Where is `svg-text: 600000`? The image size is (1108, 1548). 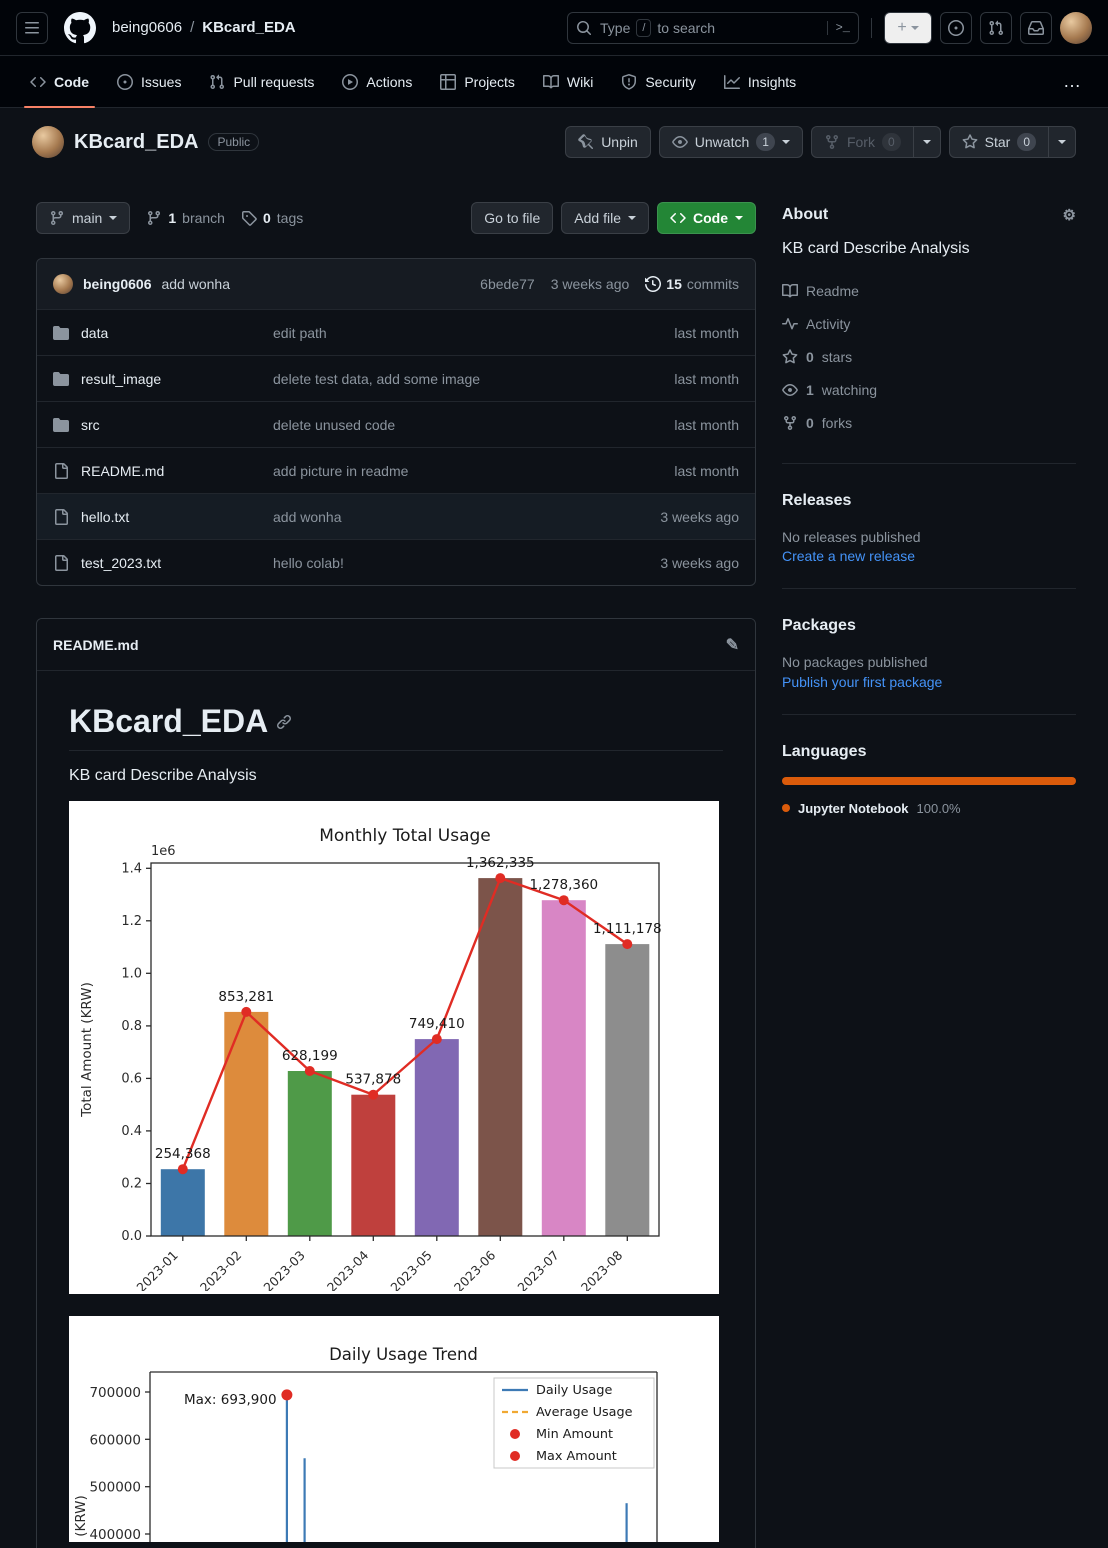
svg-text: 600000 is located at coordinates (115, 1440).